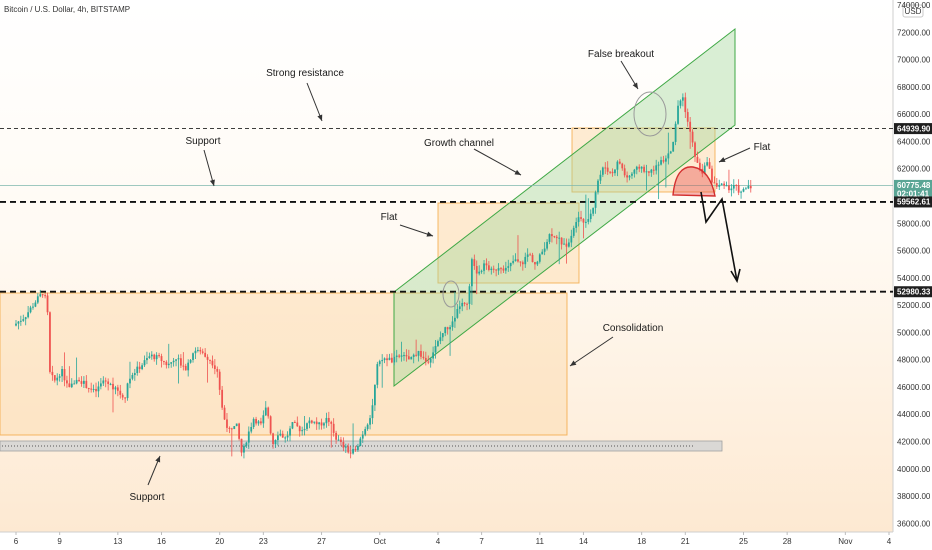 This screenshot has width=932, height=550. I want to click on arrow-strong-resistance, so click(314, 102).